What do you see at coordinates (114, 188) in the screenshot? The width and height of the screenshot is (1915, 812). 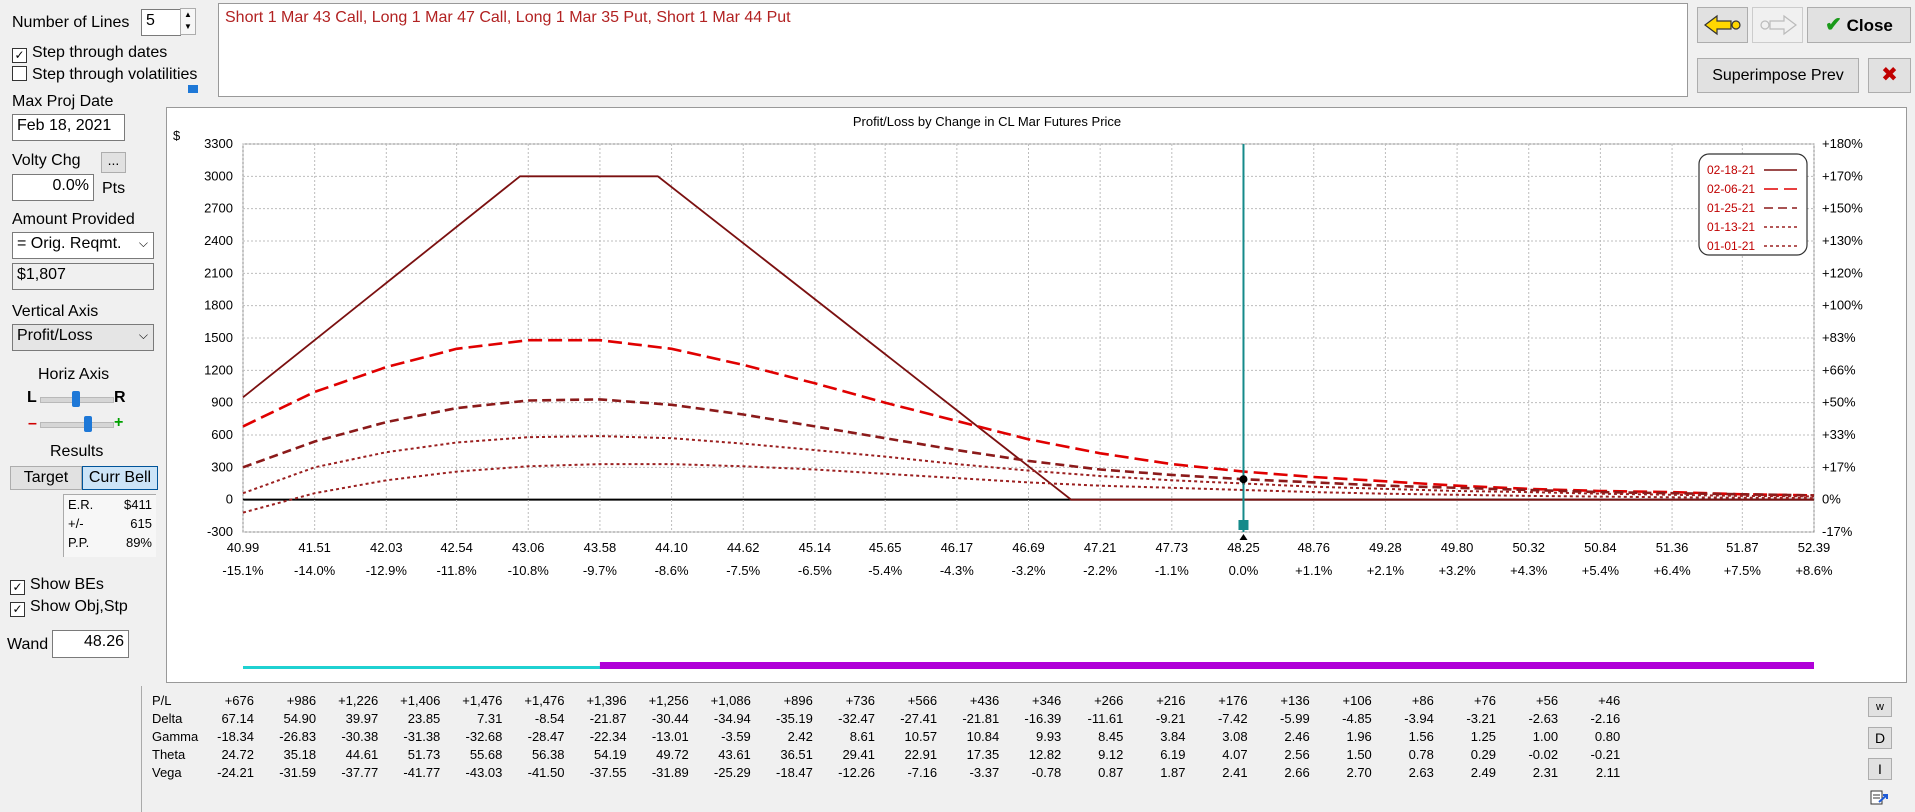 I see `volty-unit-label: Pts` at bounding box center [114, 188].